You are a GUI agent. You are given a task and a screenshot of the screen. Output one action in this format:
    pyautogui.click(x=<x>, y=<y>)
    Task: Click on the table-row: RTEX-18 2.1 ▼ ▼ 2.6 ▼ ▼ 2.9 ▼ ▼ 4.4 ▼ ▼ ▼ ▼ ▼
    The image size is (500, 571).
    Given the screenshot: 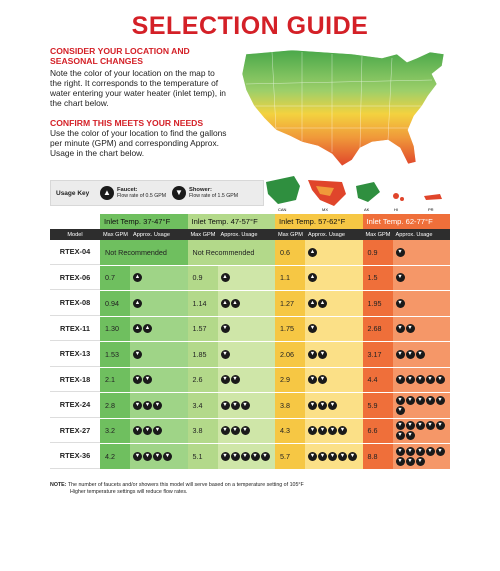 What is the action you would take?
    pyautogui.click(x=250, y=380)
    